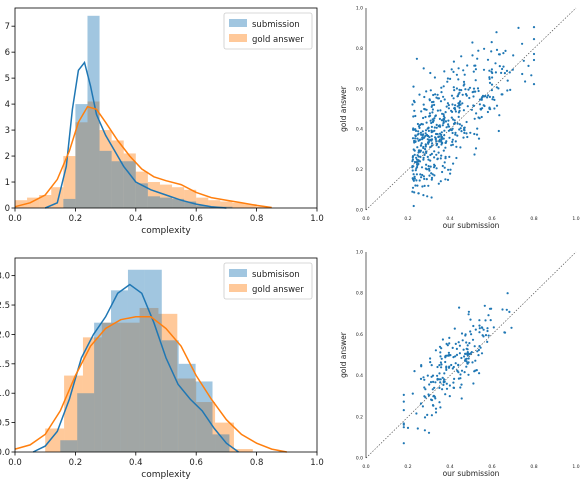 The width and height of the screenshot is (586, 480). What do you see at coordinates (5, 394) in the screenshot?
I see `y-tick-label: 1.0` at bounding box center [5, 394].